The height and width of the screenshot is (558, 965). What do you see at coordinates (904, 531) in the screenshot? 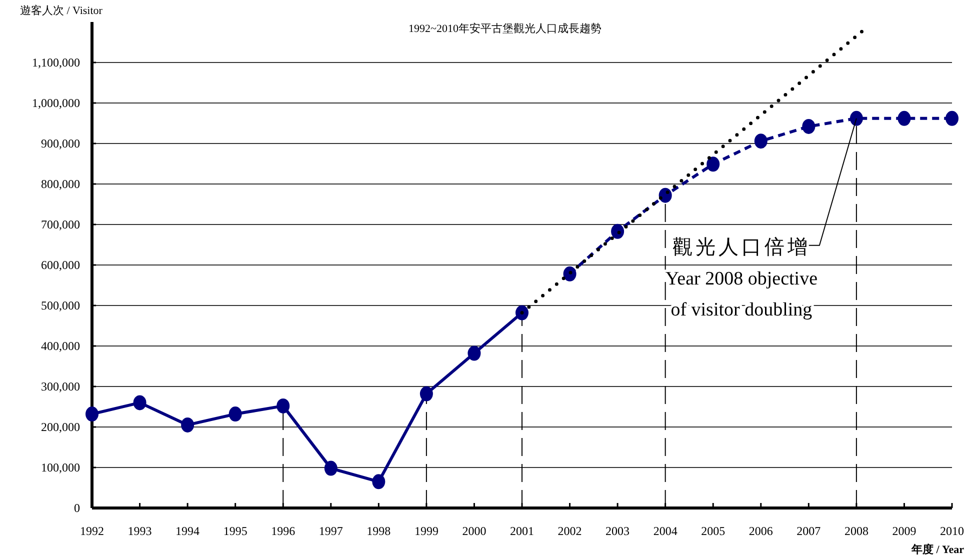
I see `x-tick-label: 2009` at bounding box center [904, 531].